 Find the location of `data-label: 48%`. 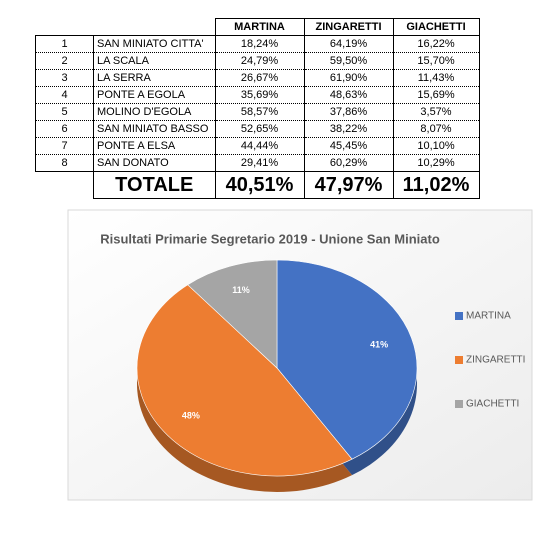

data-label: 48% is located at coordinates (191, 416).